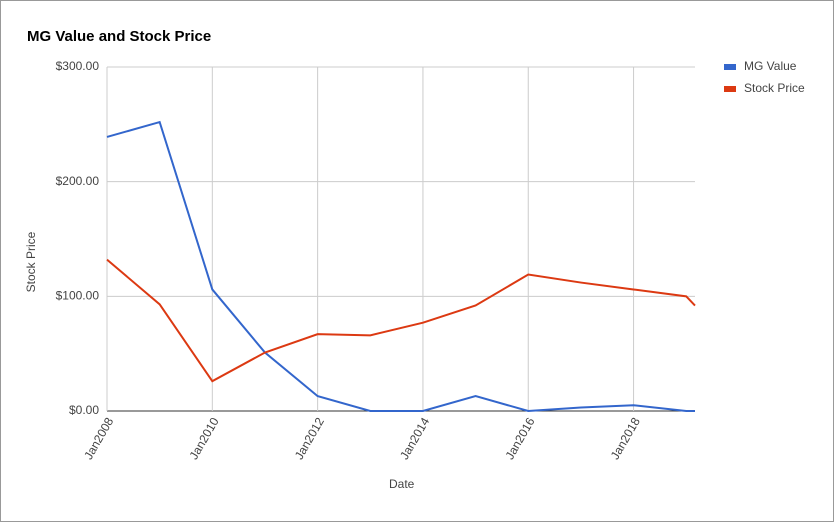 The height and width of the screenshot is (527, 834). I want to click on y-tick-label: $200.00, so click(78, 181).